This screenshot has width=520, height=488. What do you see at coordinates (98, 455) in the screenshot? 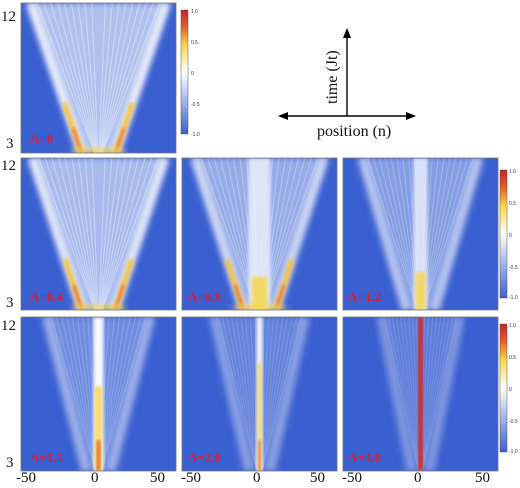
I see `central-stripe-peak` at bounding box center [98, 455].